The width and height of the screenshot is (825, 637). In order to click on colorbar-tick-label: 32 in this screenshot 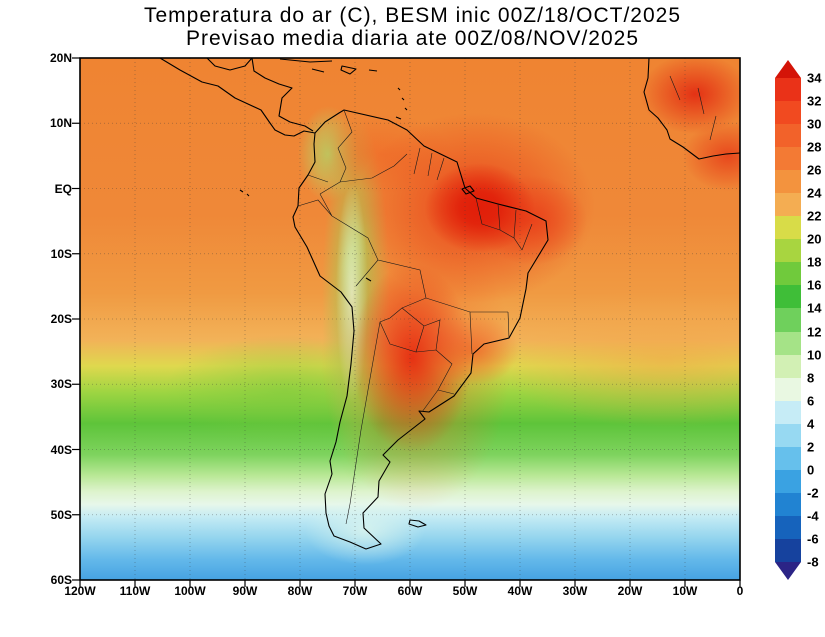, I will do `click(814, 101)`.